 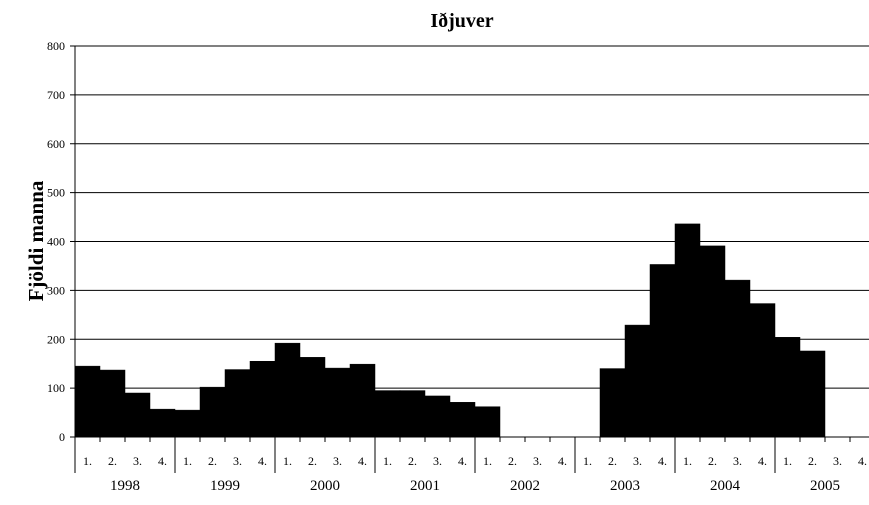 I want to click on y-tick-label: 700, so click(x=56, y=95).